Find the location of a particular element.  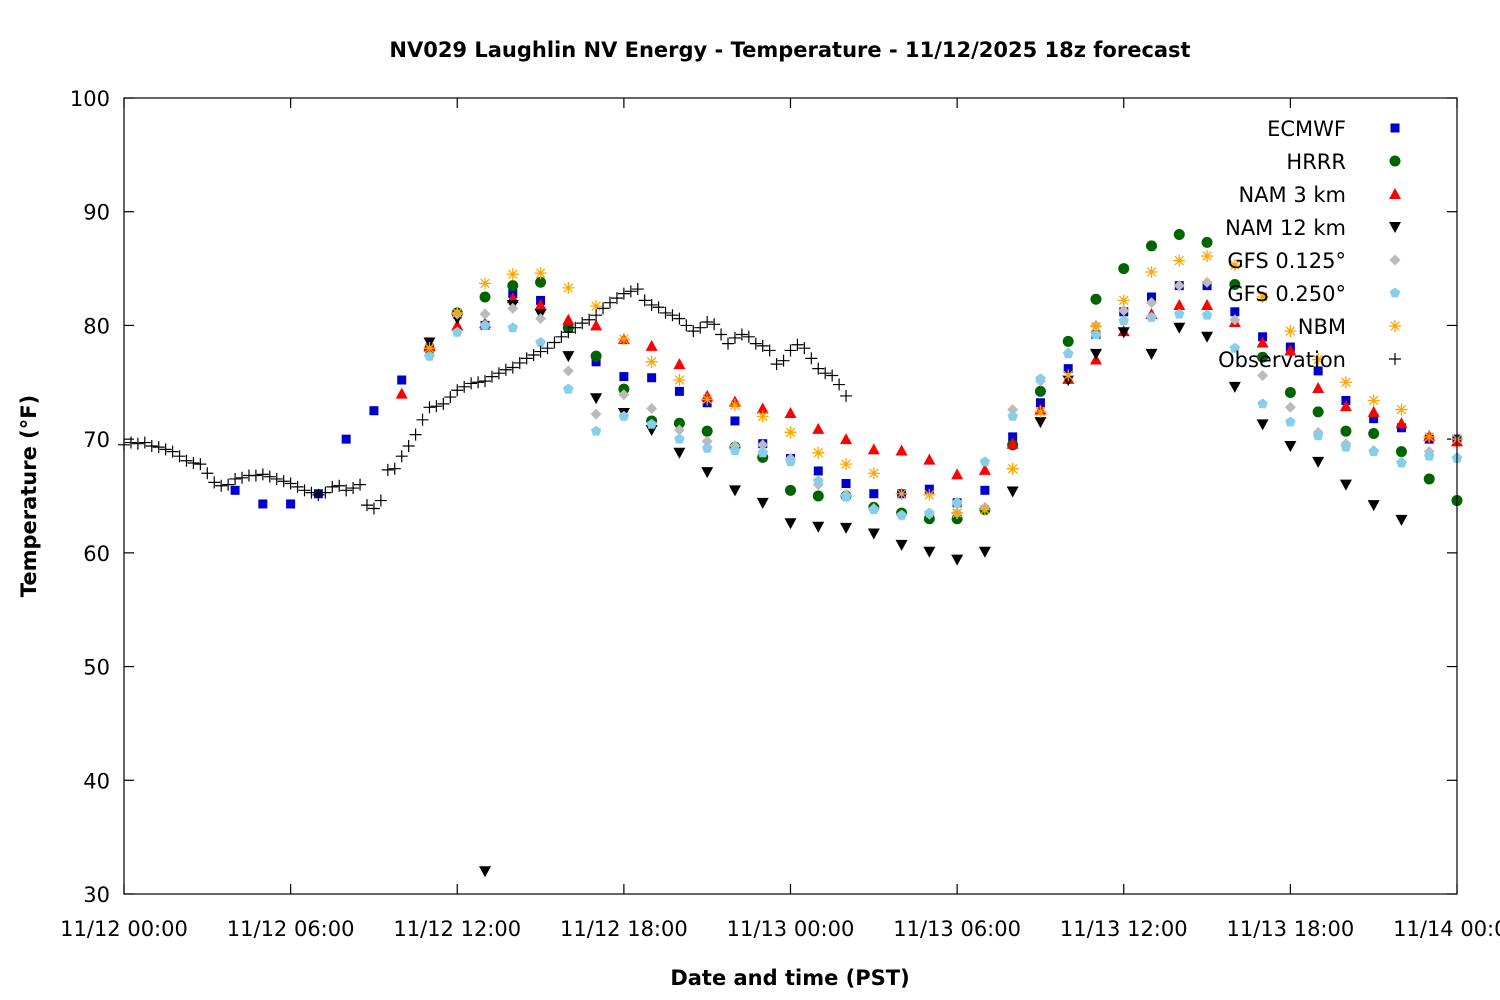

x-tick-label: 11/12 00:00 is located at coordinates (124, 929).